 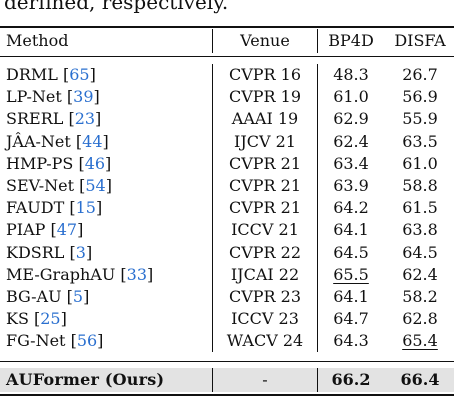 What do you see at coordinates (85, 119) in the screenshot?
I see `citation-link: 23` at bounding box center [85, 119].